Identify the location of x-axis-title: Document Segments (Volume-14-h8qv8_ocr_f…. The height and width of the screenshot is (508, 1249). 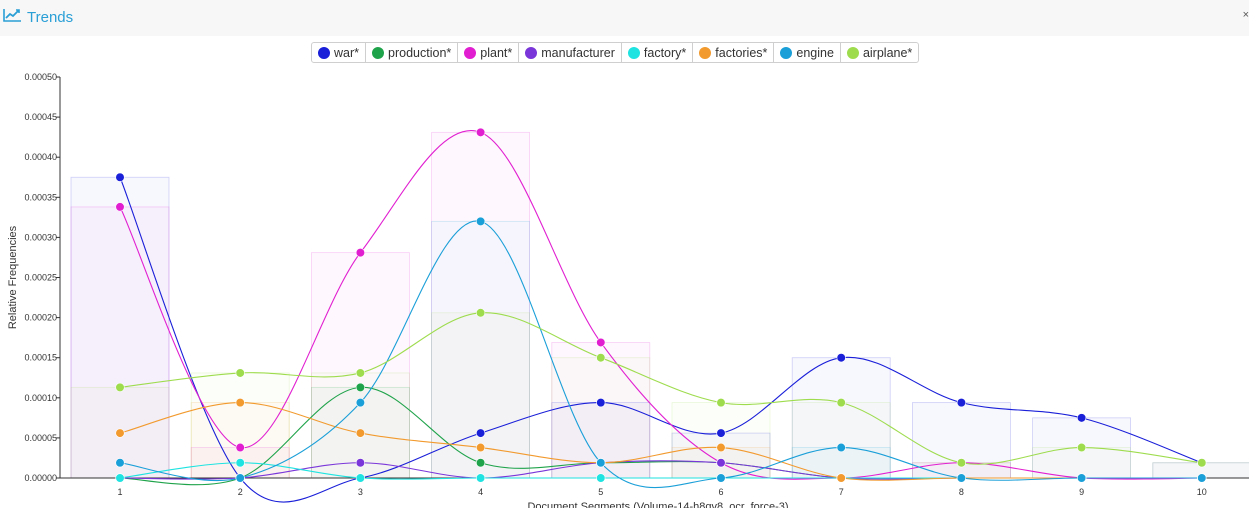
(657, 504).